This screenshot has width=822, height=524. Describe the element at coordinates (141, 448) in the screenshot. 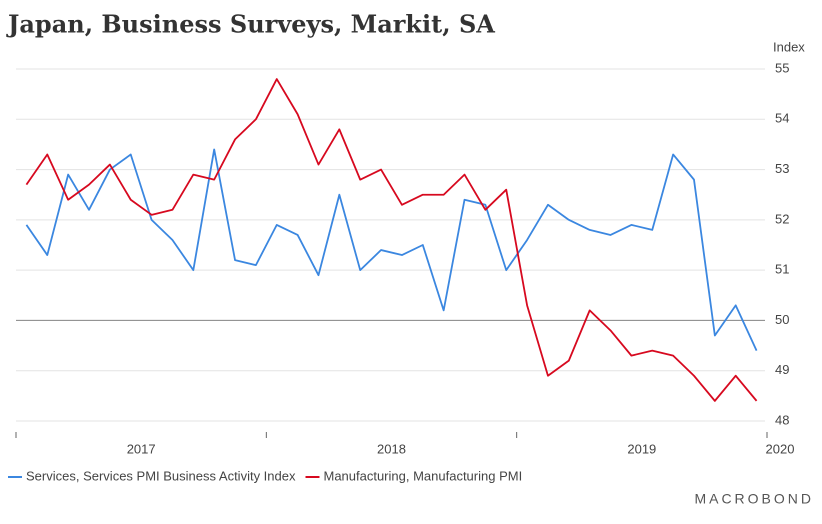

I see `x-tick-label: 2017` at that location.